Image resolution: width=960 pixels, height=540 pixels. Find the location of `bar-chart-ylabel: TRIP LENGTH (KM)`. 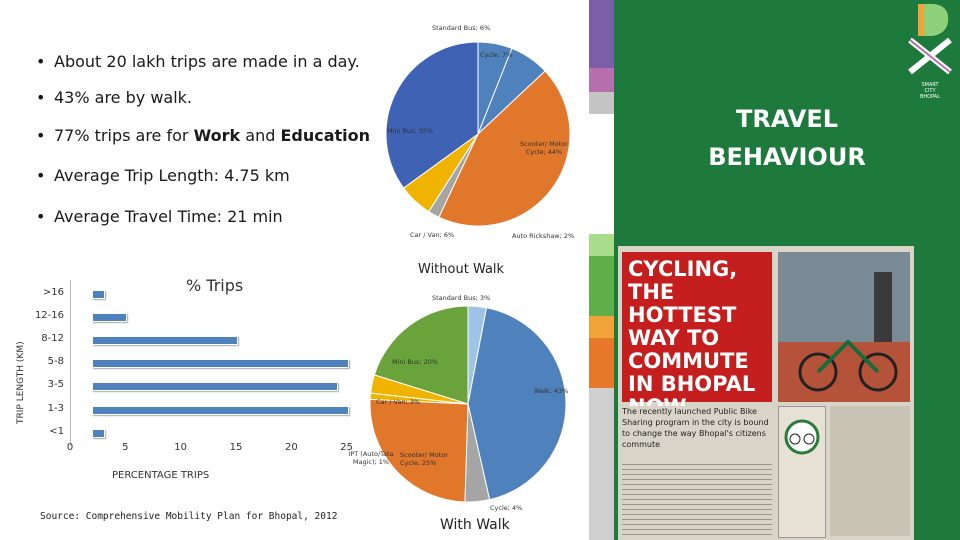

bar-chart-ylabel: TRIP LENGTH (KM) is located at coordinates (21, 382).